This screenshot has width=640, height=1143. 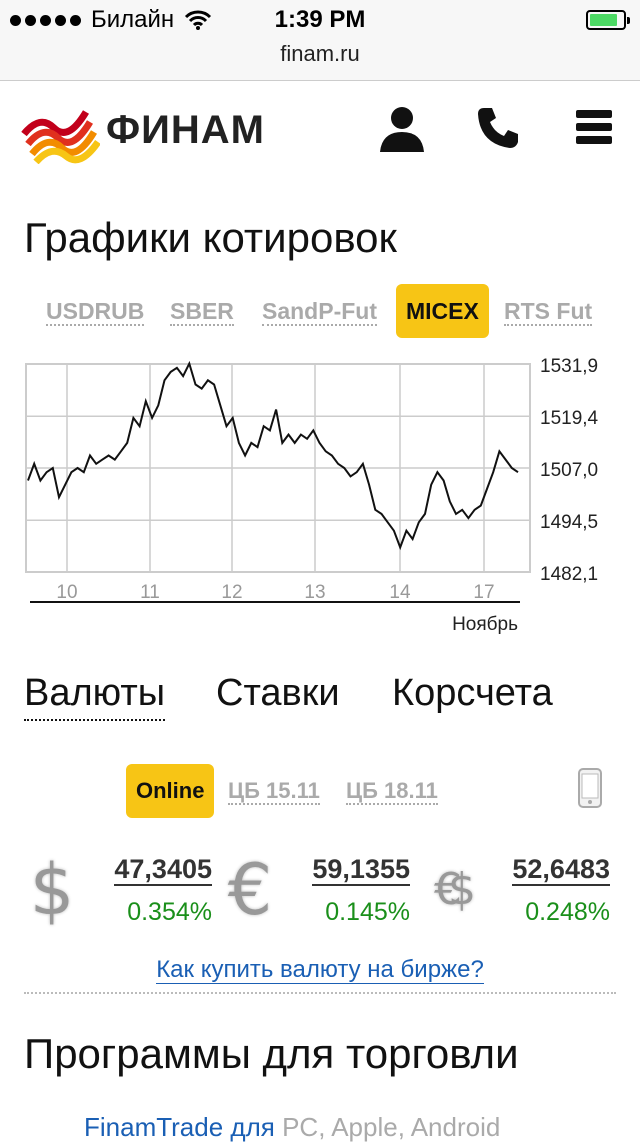 What do you see at coordinates (455, 889) in the screenshot?
I see `basket-icon: €$` at bounding box center [455, 889].